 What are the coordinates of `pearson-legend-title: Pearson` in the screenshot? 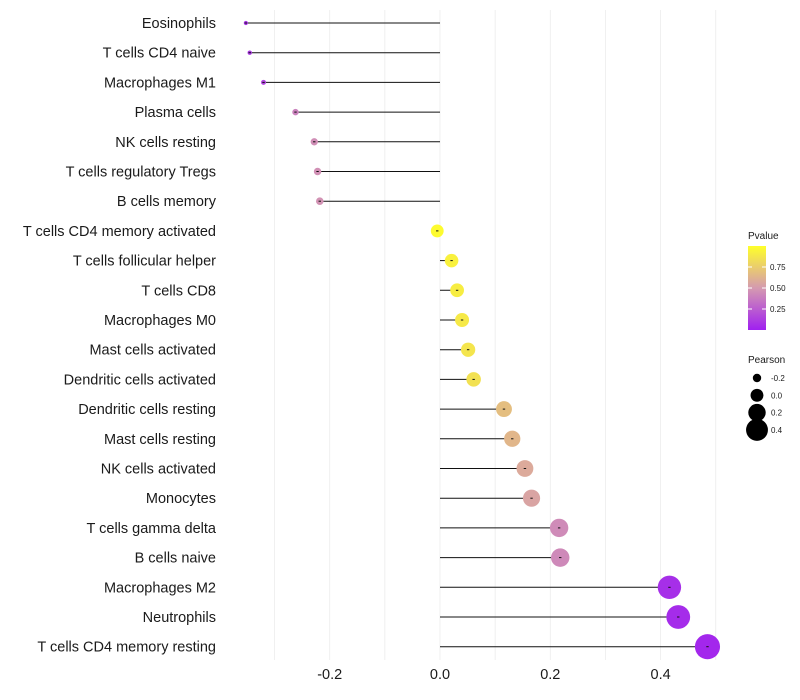 It's located at (766, 360).